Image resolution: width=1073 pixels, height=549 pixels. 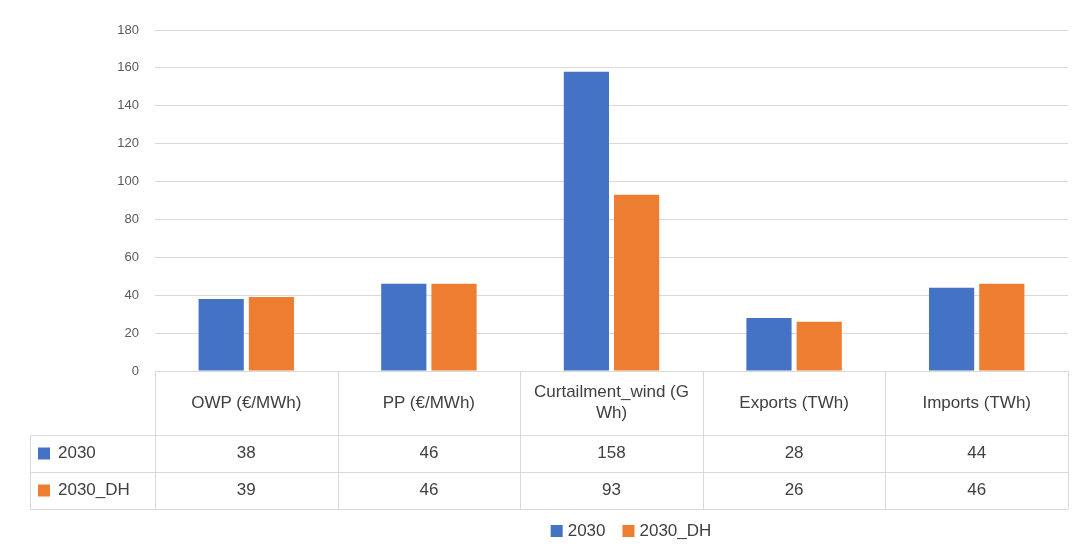 What do you see at coordinates (128, 29) in the screenshot?
I see `y-tick-label: 180` at bounding box center [128, 29].